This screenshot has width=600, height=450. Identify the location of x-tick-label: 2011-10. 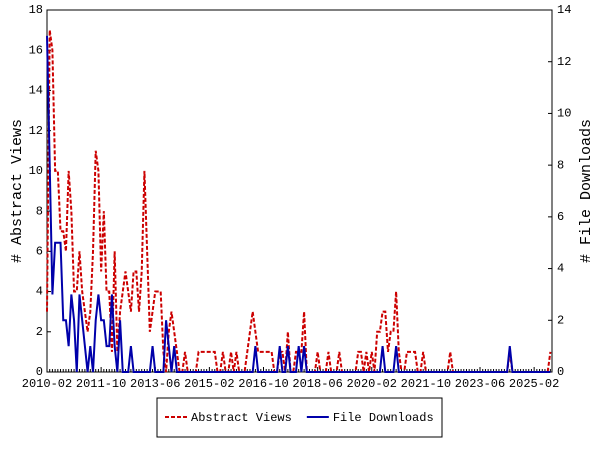
(101, 384).